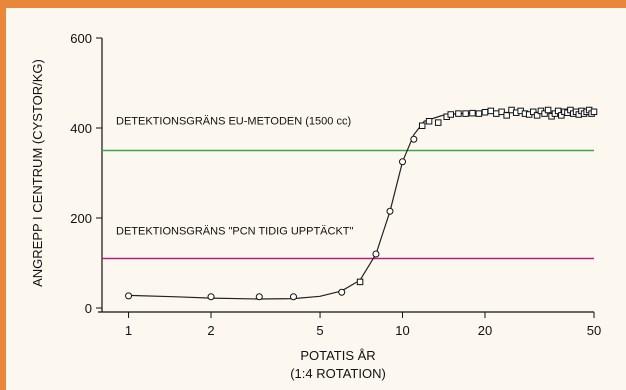  What do you see at coordinates (402, 330) in the screenshot?
I see `x-tick-label: 10` at bounding box center [402, 330].